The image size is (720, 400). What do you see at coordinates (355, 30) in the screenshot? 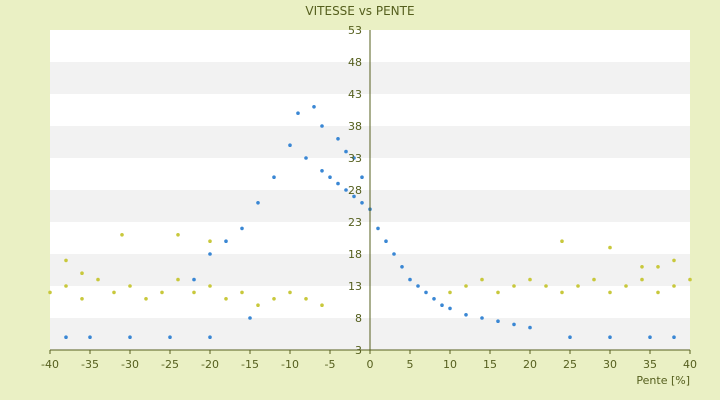
I see `y-tick-label: 53` at bounding box center [355, 30].